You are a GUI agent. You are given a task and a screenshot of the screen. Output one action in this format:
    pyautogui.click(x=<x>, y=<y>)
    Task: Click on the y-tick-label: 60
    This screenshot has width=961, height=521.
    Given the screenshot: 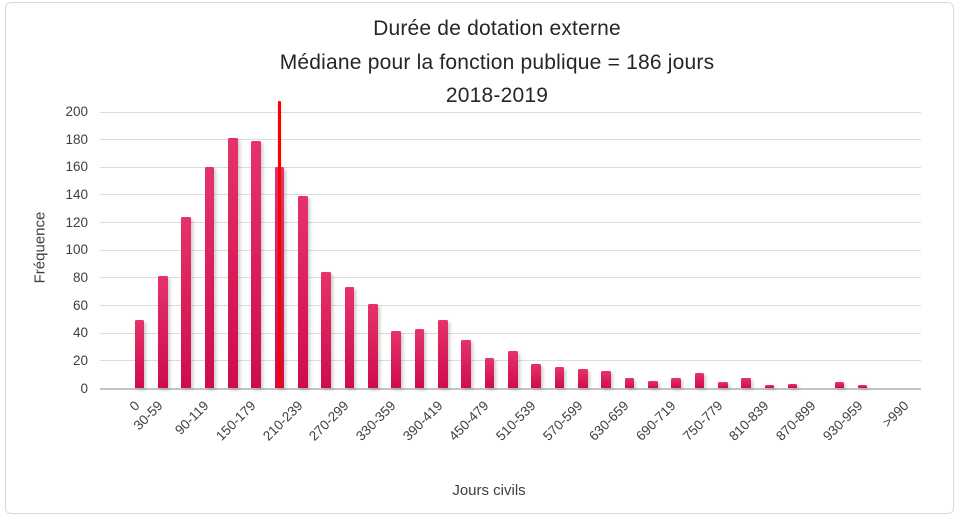 What is the action you would take?
    pyautogui.click(x=80, y=305)
    